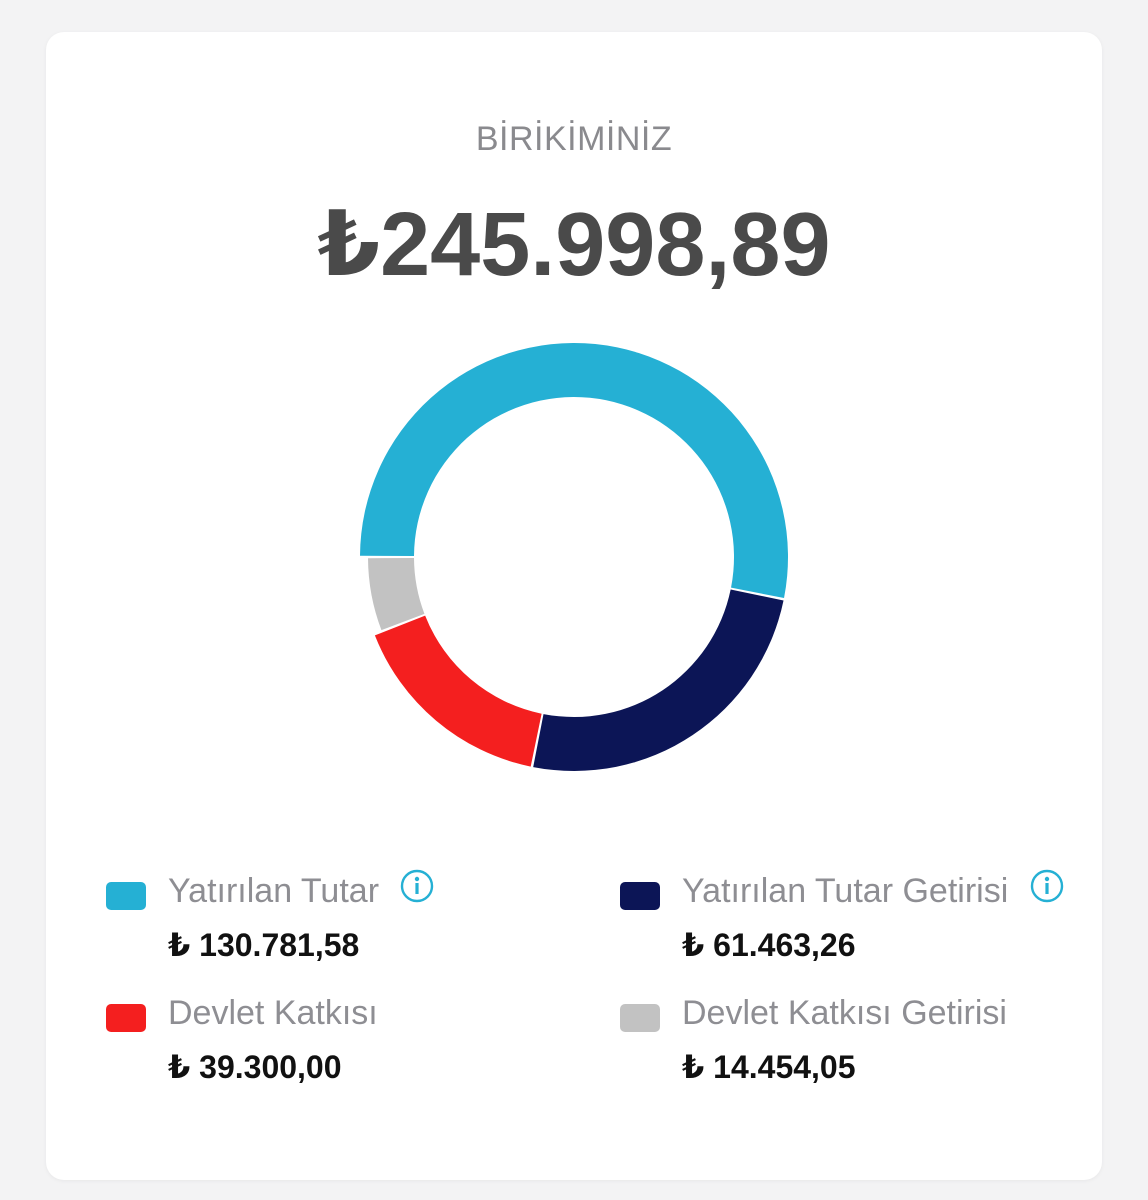  Describe the element at coordinates (850, 919) in the screenshot. I see `legend-item-yatirilan-tutar-getirisi: Yatırılan Tutar Getirisi ₺ 61.463,26` at that location.